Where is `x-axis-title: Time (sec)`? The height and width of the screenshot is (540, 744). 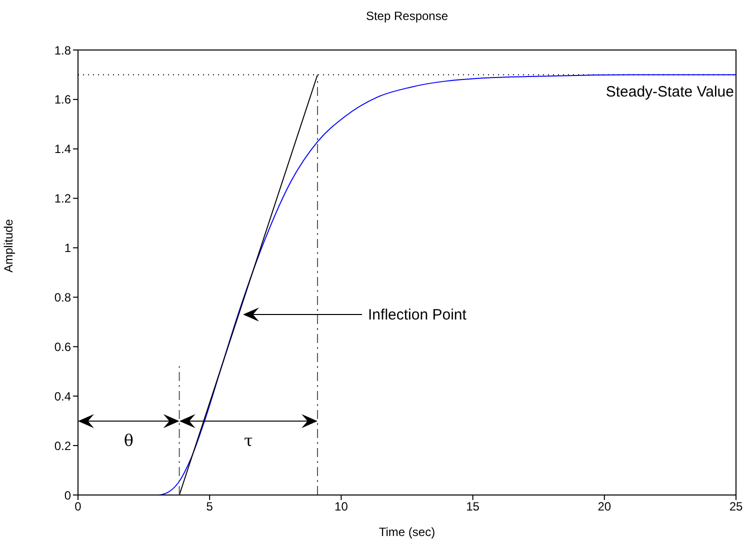 x-axis-title: Time (sec) is located at coordinates (407, 532).